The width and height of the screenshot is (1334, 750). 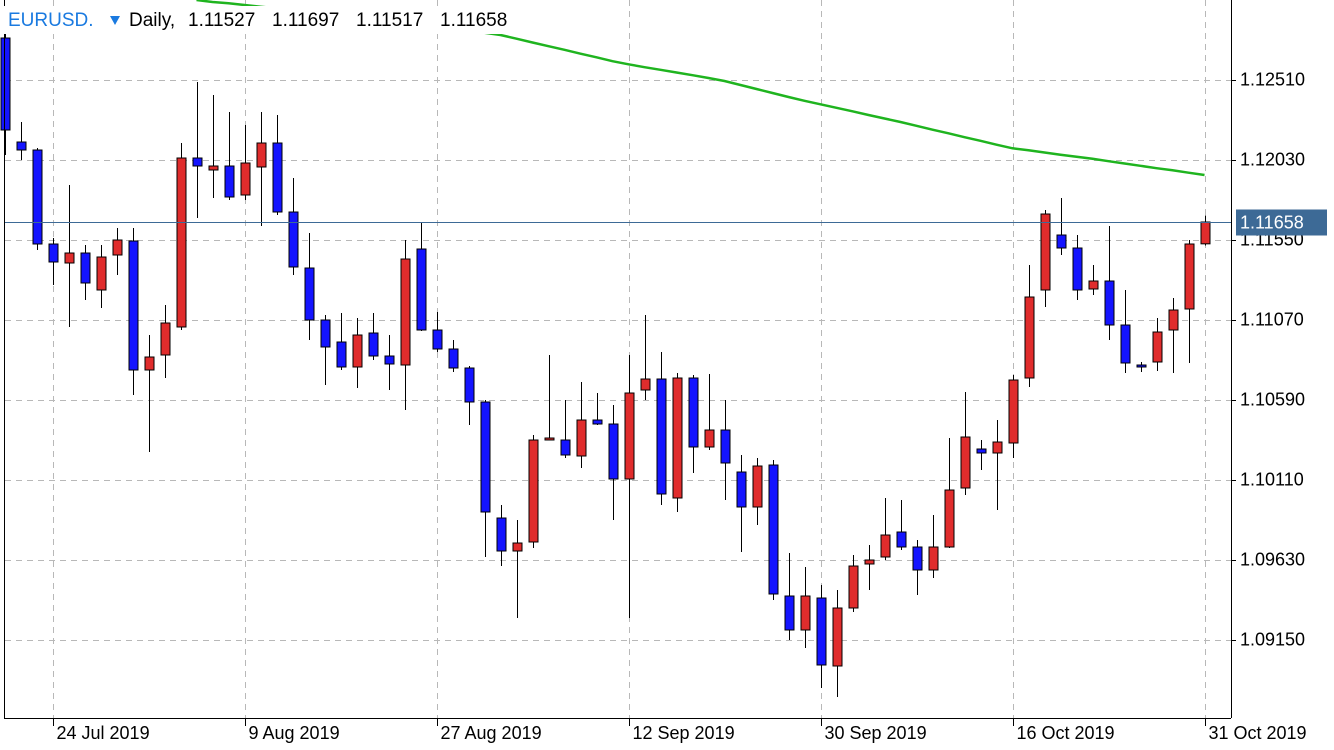 I want to click on x-tick-label: 24 Jul 2019, so click(x=103, y=733).